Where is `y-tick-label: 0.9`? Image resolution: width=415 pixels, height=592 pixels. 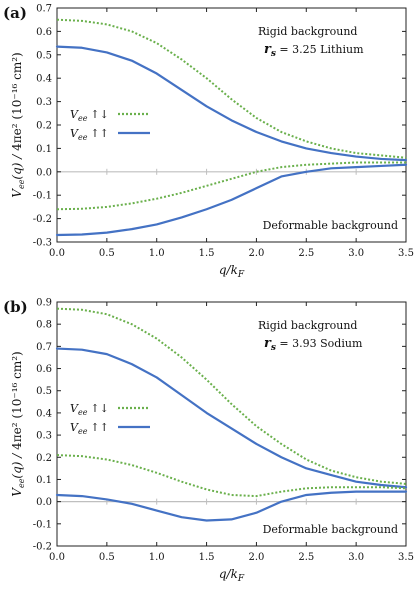
y-tick-label: 0.9 is located at coordinates (44, 303).